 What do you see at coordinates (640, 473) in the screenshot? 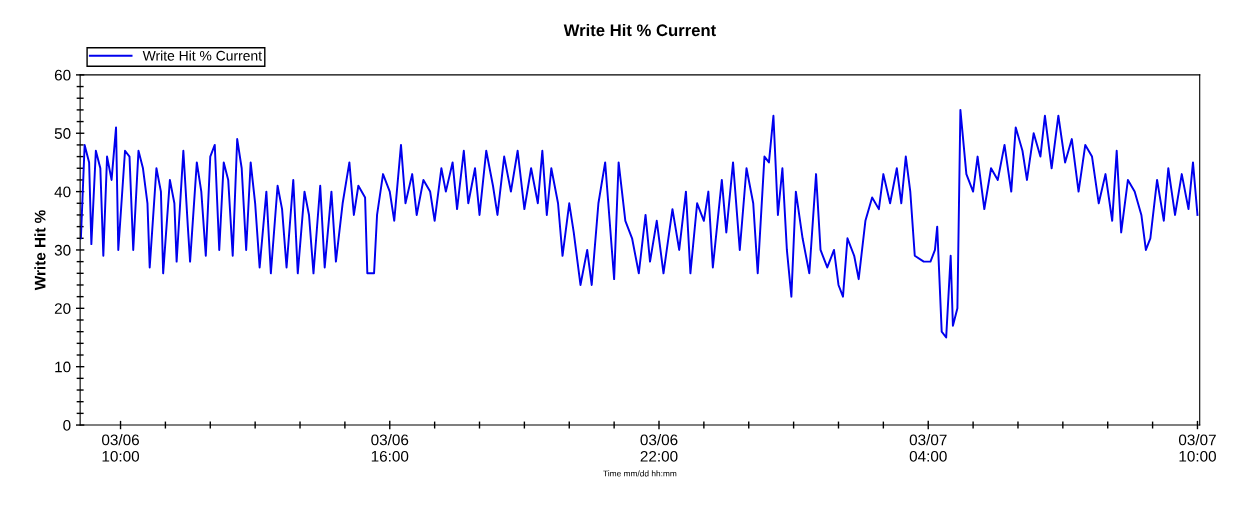
I see `x-axis-title: Time mm/dd hh:mm` at bounding box center [640, 473].